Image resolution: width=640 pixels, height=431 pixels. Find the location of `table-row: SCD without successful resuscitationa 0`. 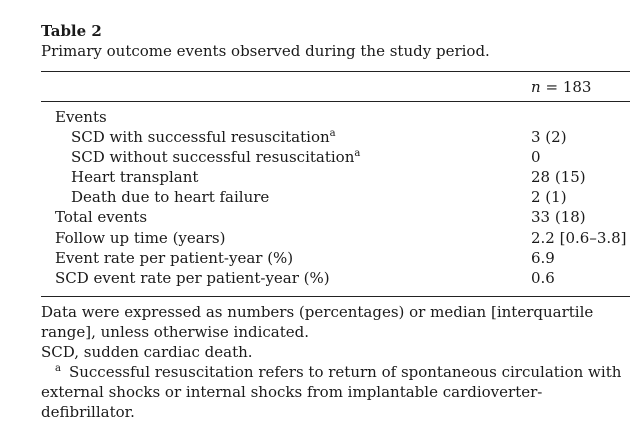

table-row: SCD without successful resuscitationa 0 is located at coordinates (320, 158).